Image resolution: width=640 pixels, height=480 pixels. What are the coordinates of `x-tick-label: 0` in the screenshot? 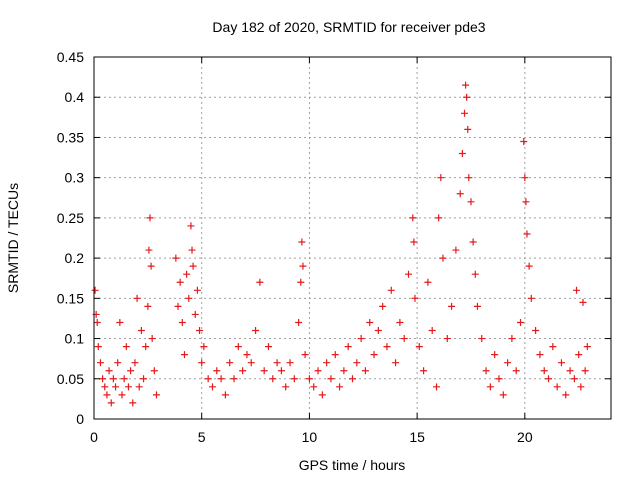 It's located at (94, 437).